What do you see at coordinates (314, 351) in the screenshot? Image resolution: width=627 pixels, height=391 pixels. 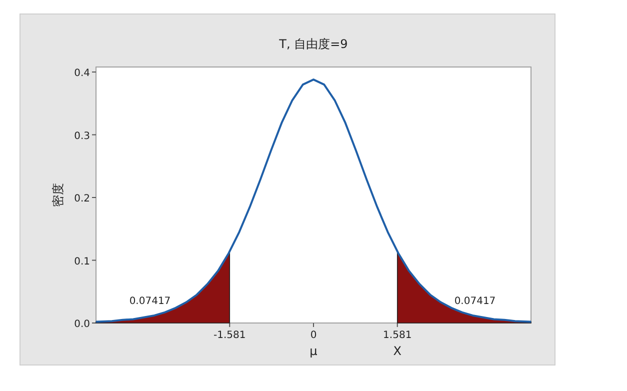 I see `text: μ` at bounding box center [314, 351].